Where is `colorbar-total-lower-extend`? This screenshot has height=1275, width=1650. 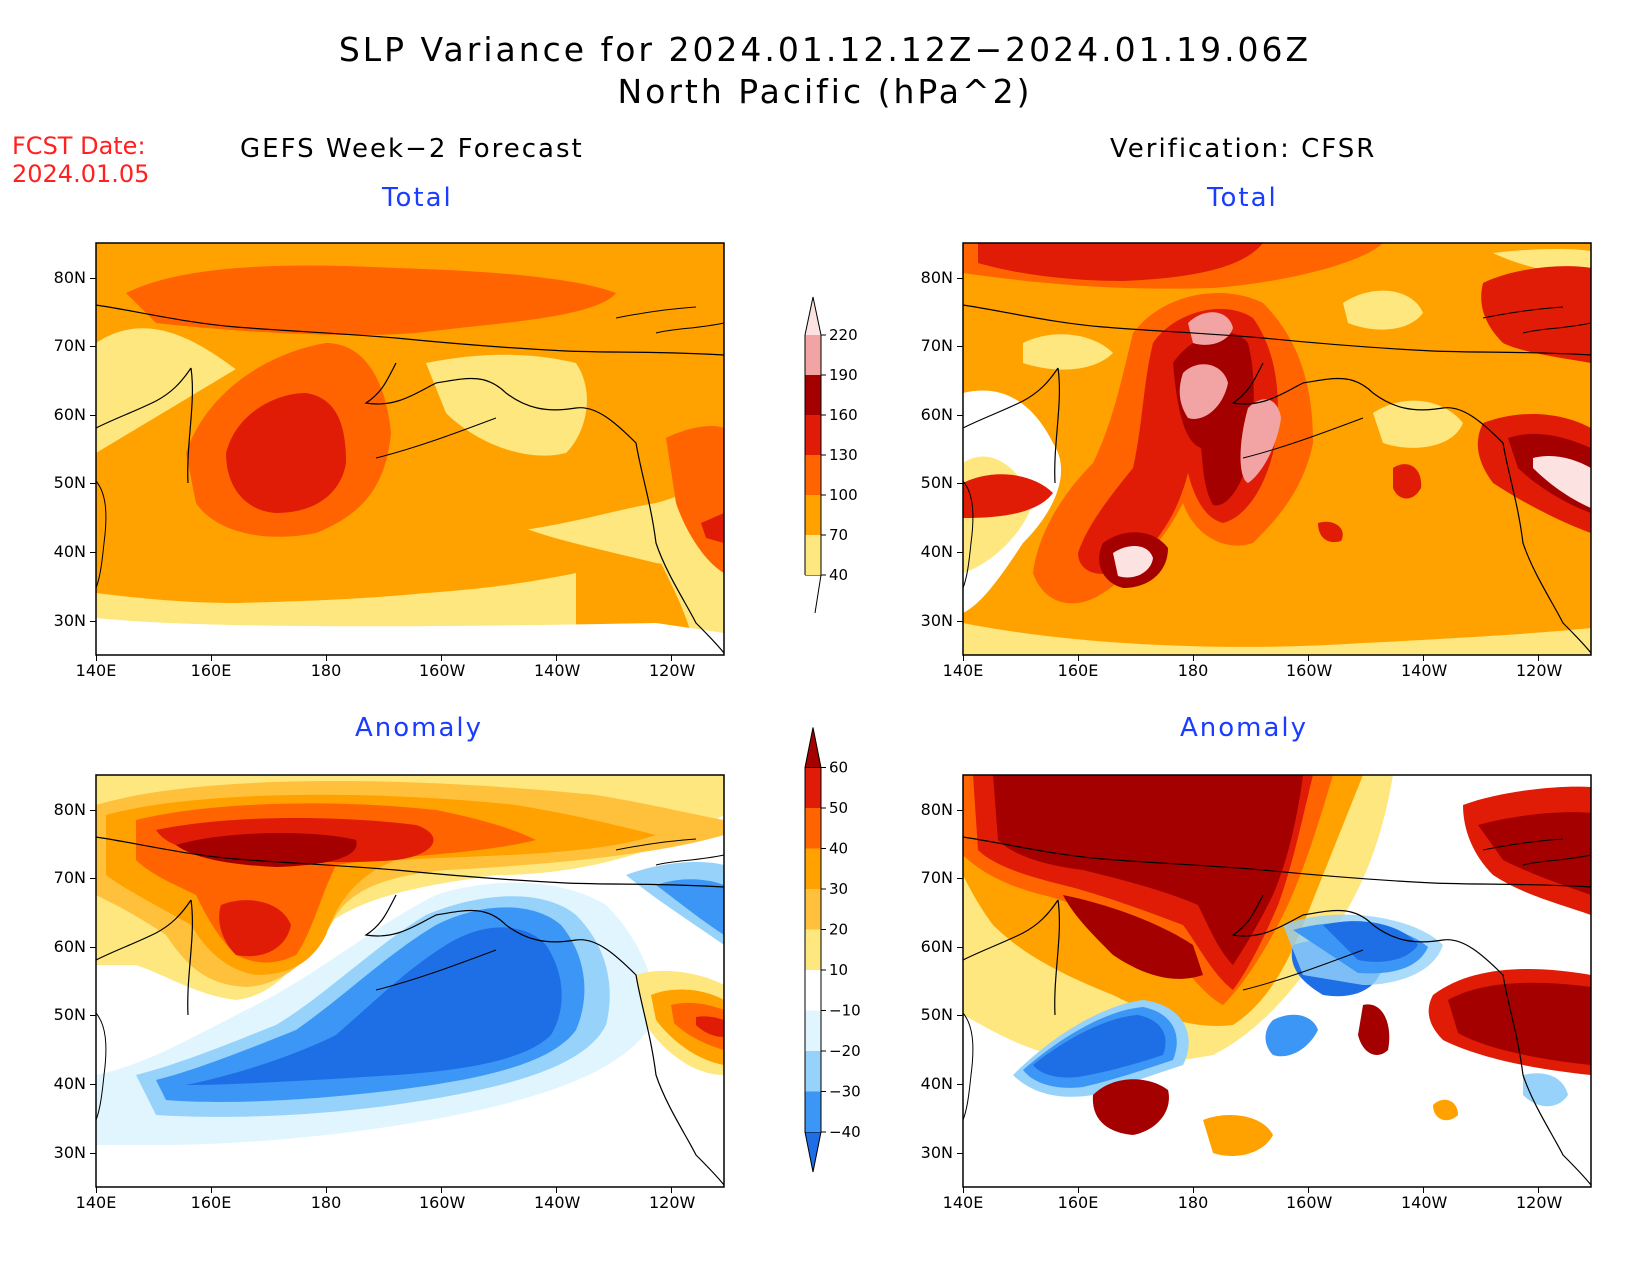
colorbar-total-lower-extend is located at coordinates (813, 594).